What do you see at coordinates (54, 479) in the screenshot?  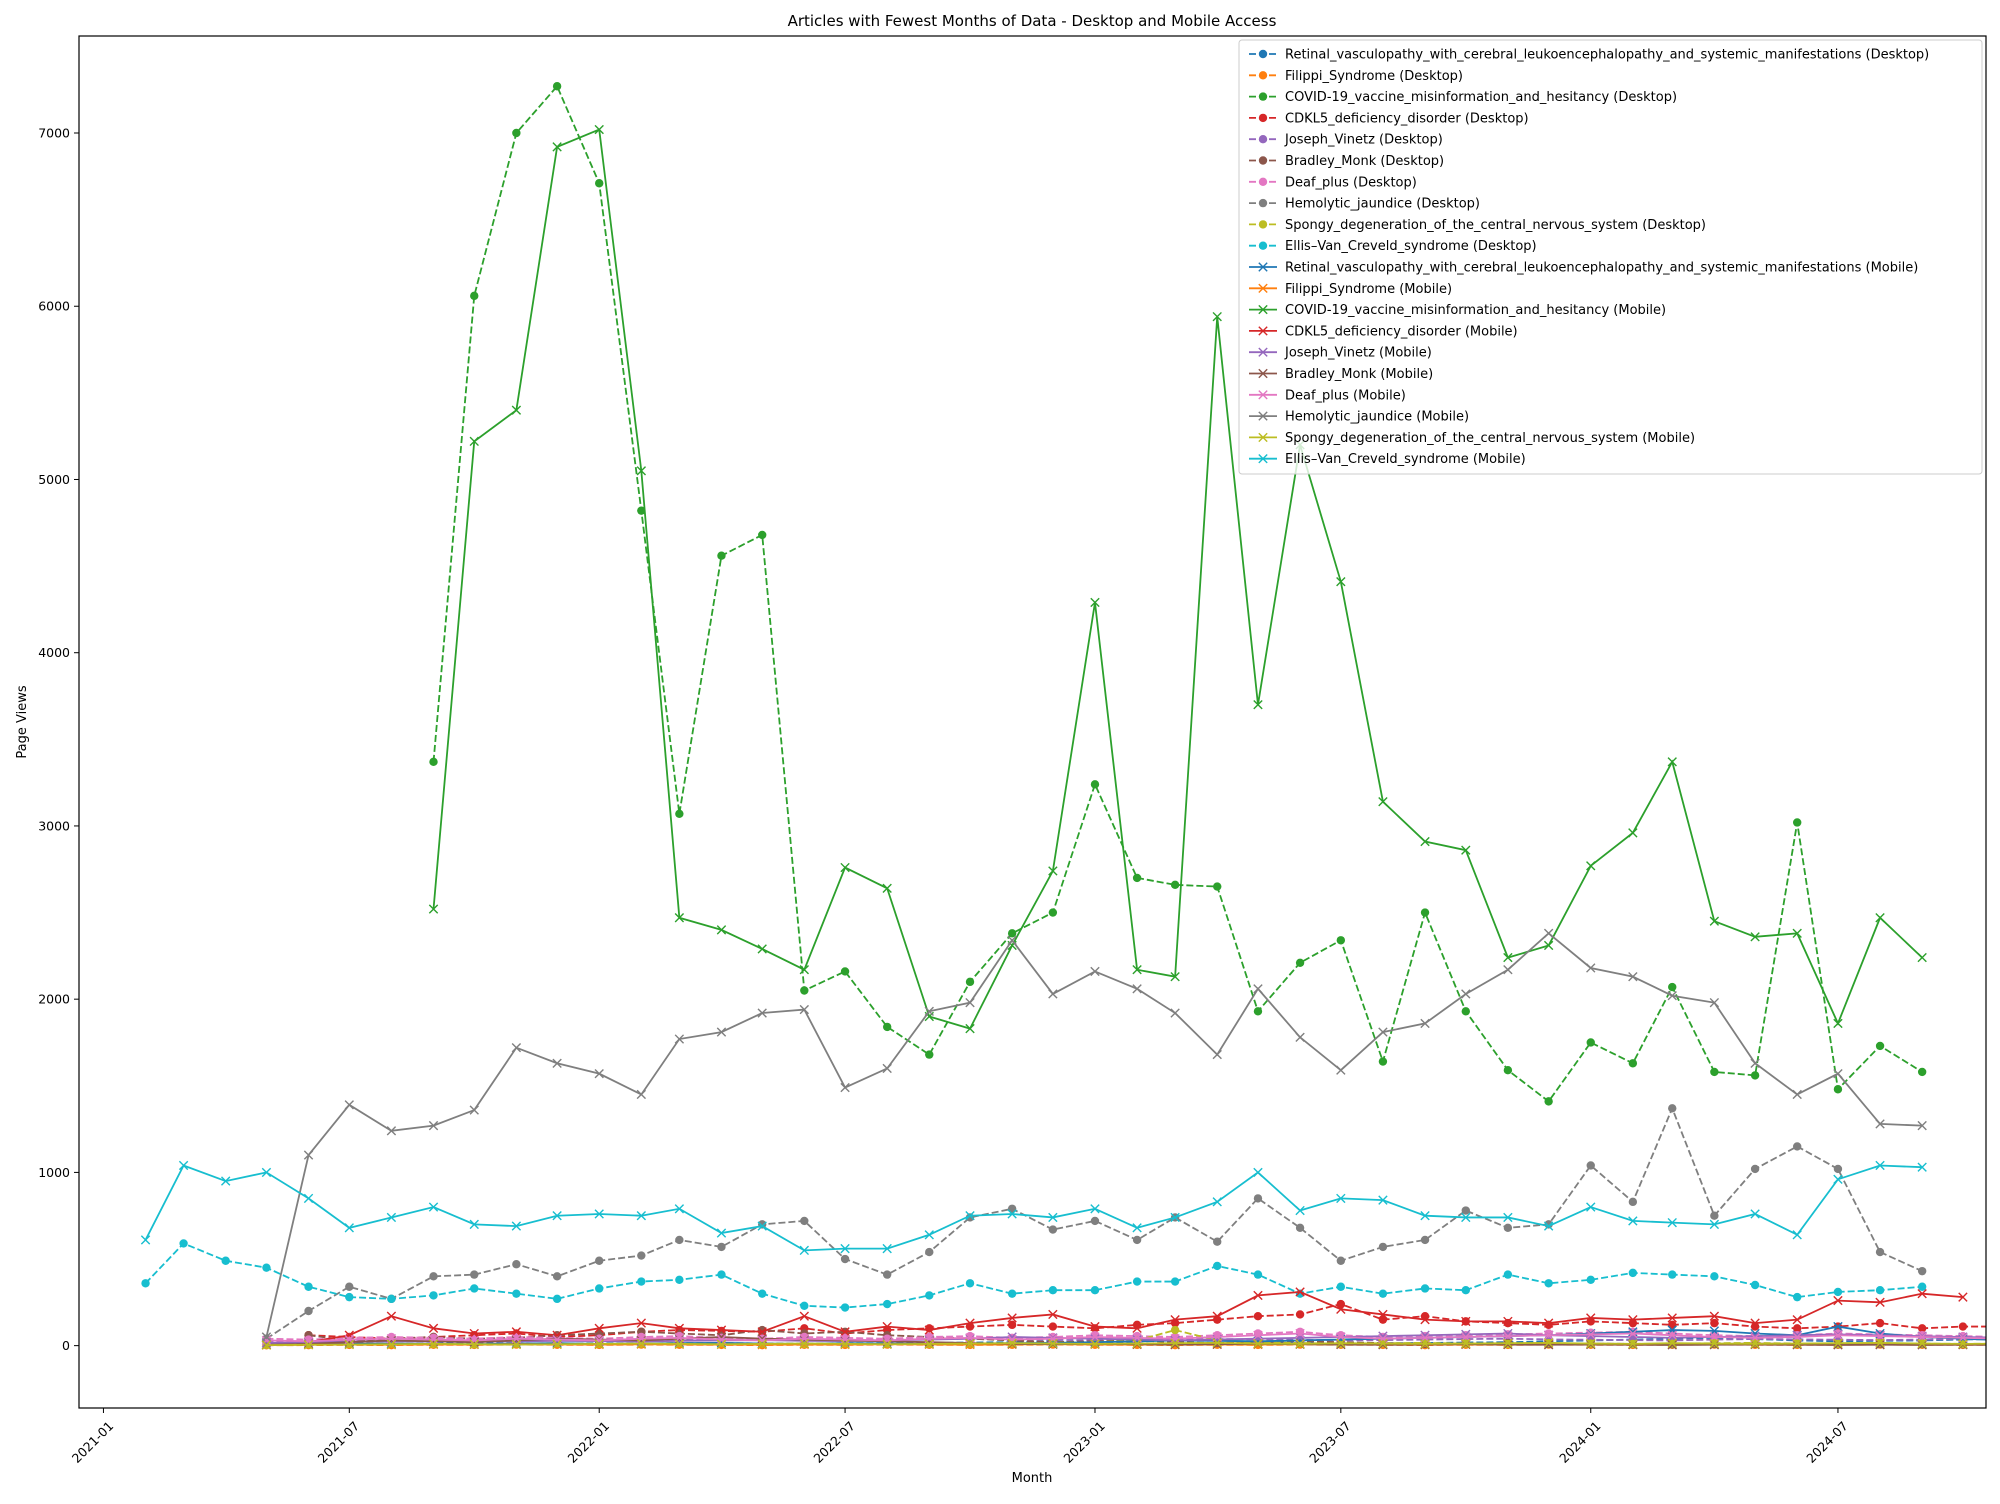 I see `y-tick-label: 5000` at bounding box center [54, 479].